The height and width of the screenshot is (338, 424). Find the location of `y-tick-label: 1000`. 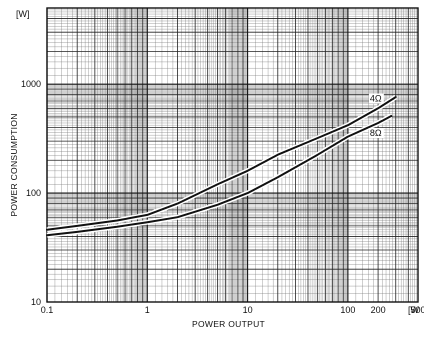

y-tick-label: 1000 is located at coordinates (31, 84).